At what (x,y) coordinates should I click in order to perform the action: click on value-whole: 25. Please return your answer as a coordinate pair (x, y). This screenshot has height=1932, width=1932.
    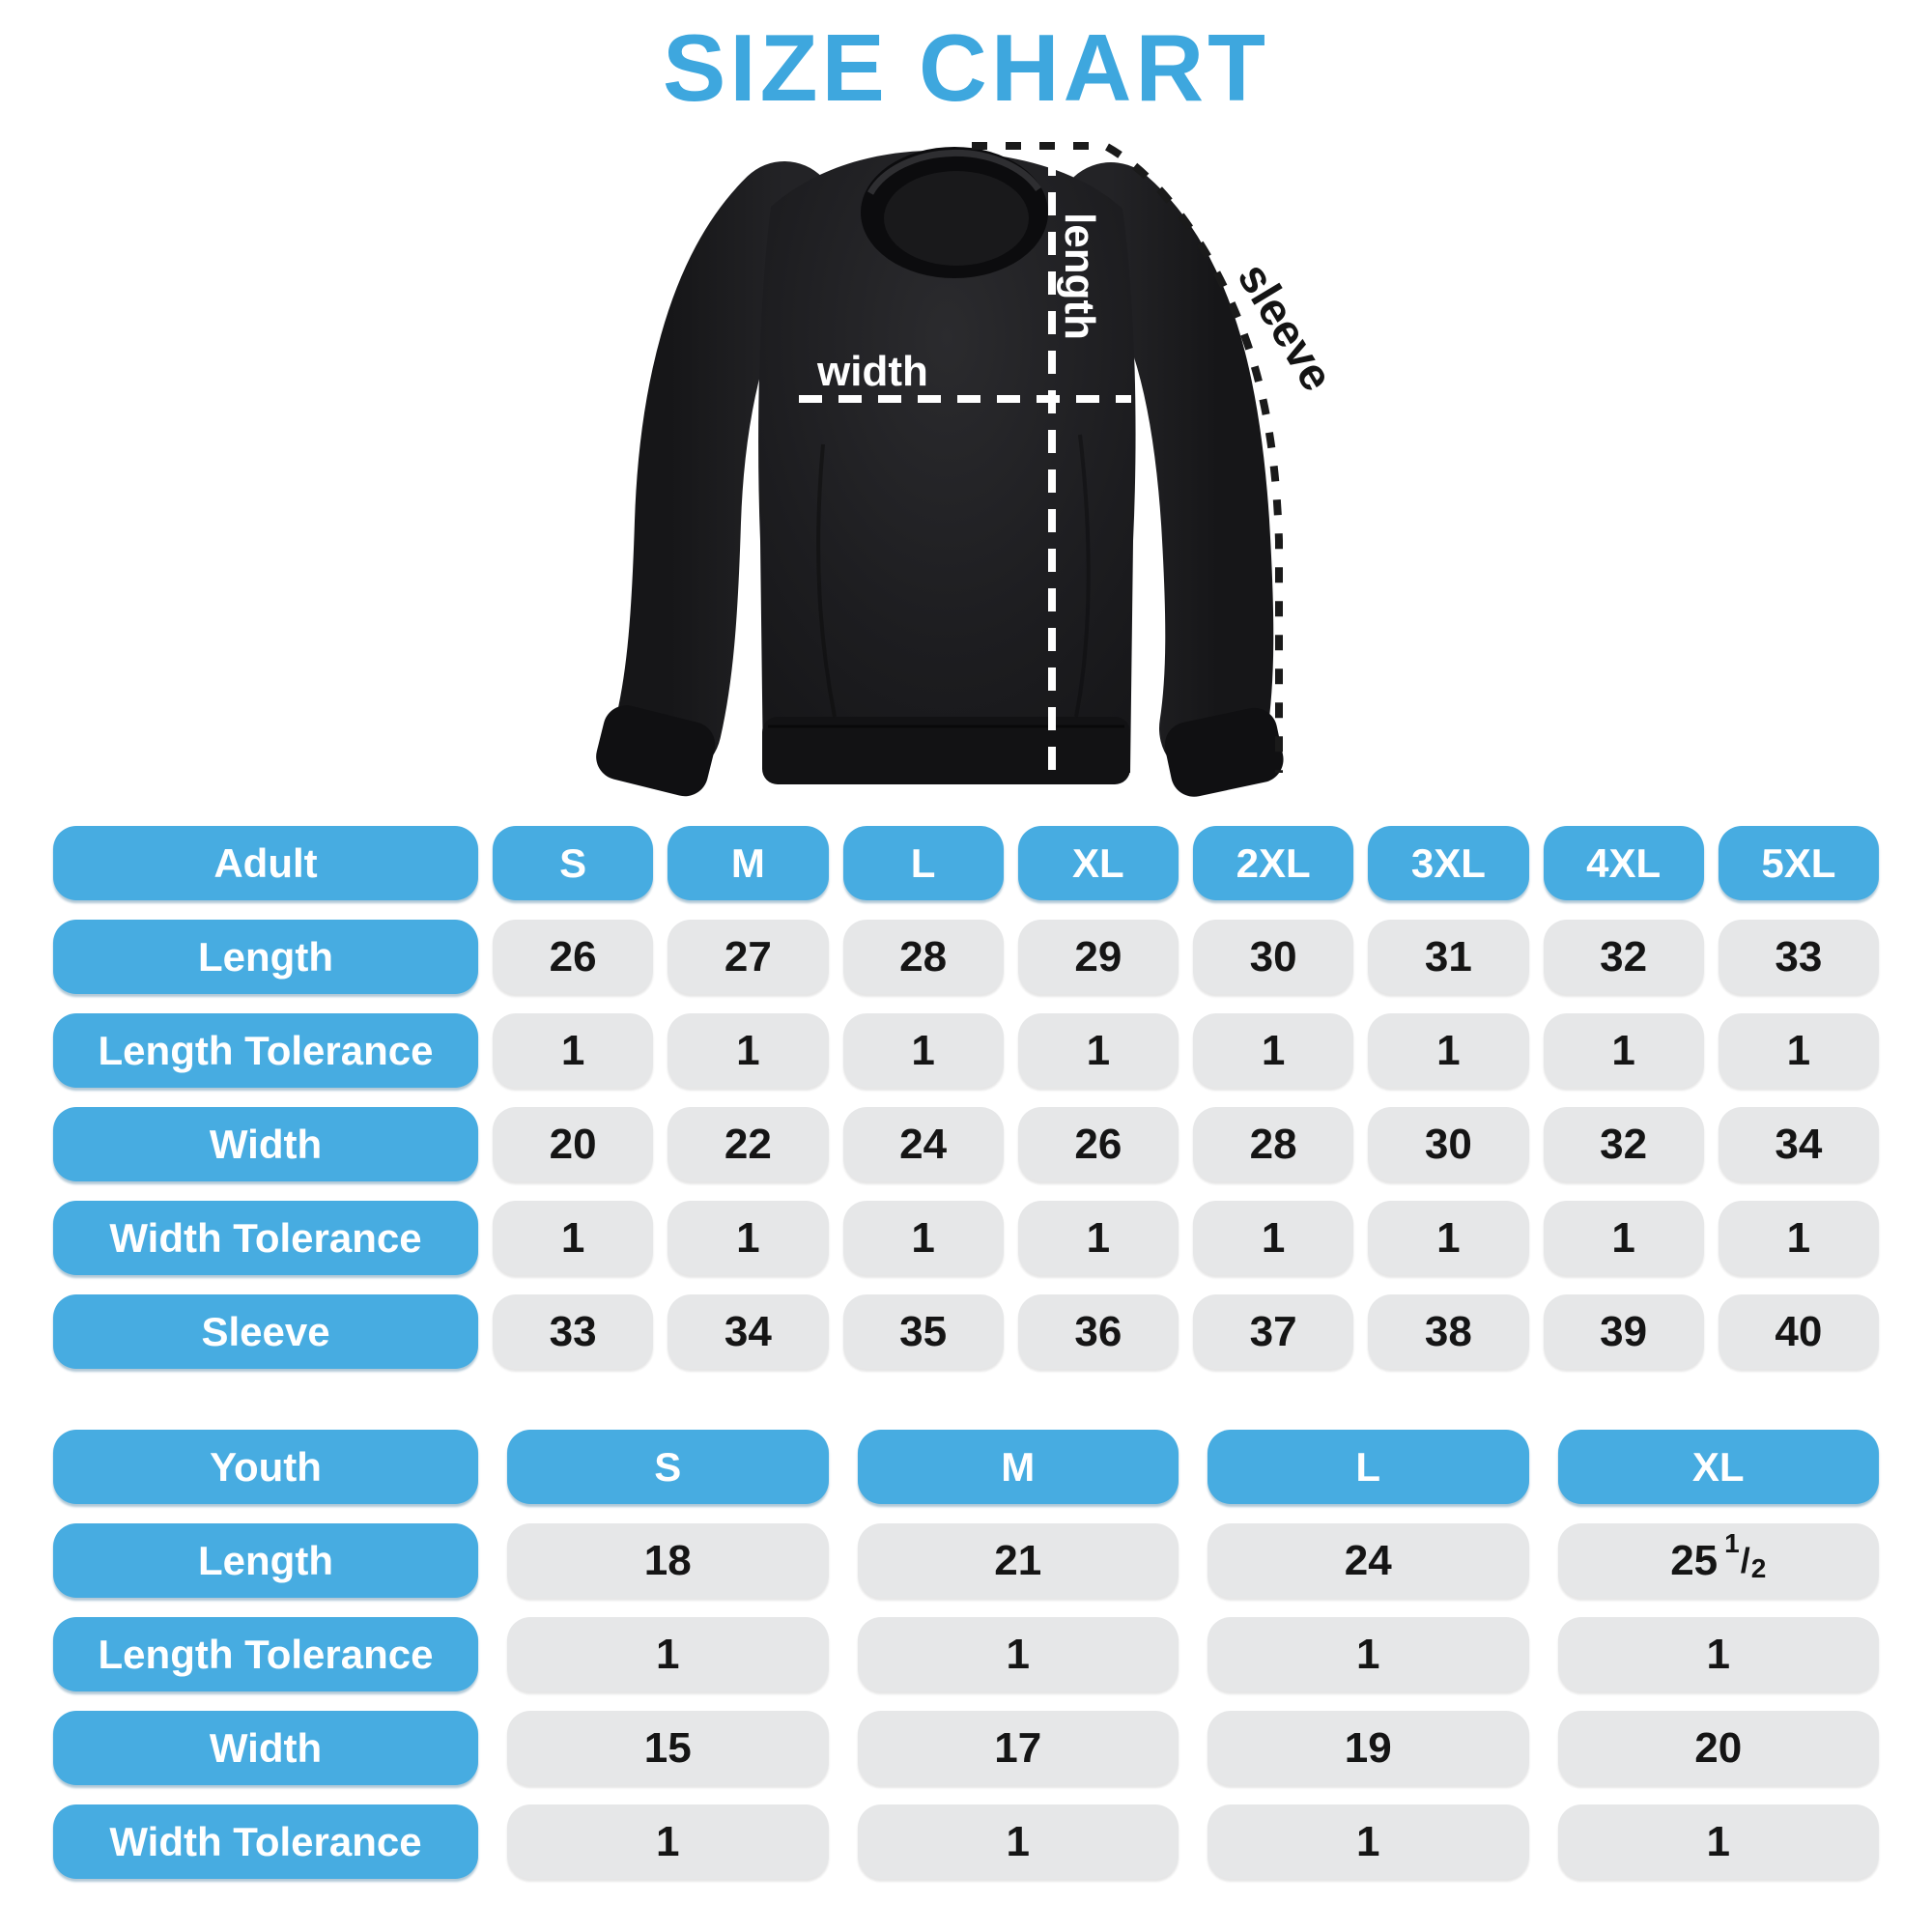
    Looking at the image, I should click on (1694, 1560).